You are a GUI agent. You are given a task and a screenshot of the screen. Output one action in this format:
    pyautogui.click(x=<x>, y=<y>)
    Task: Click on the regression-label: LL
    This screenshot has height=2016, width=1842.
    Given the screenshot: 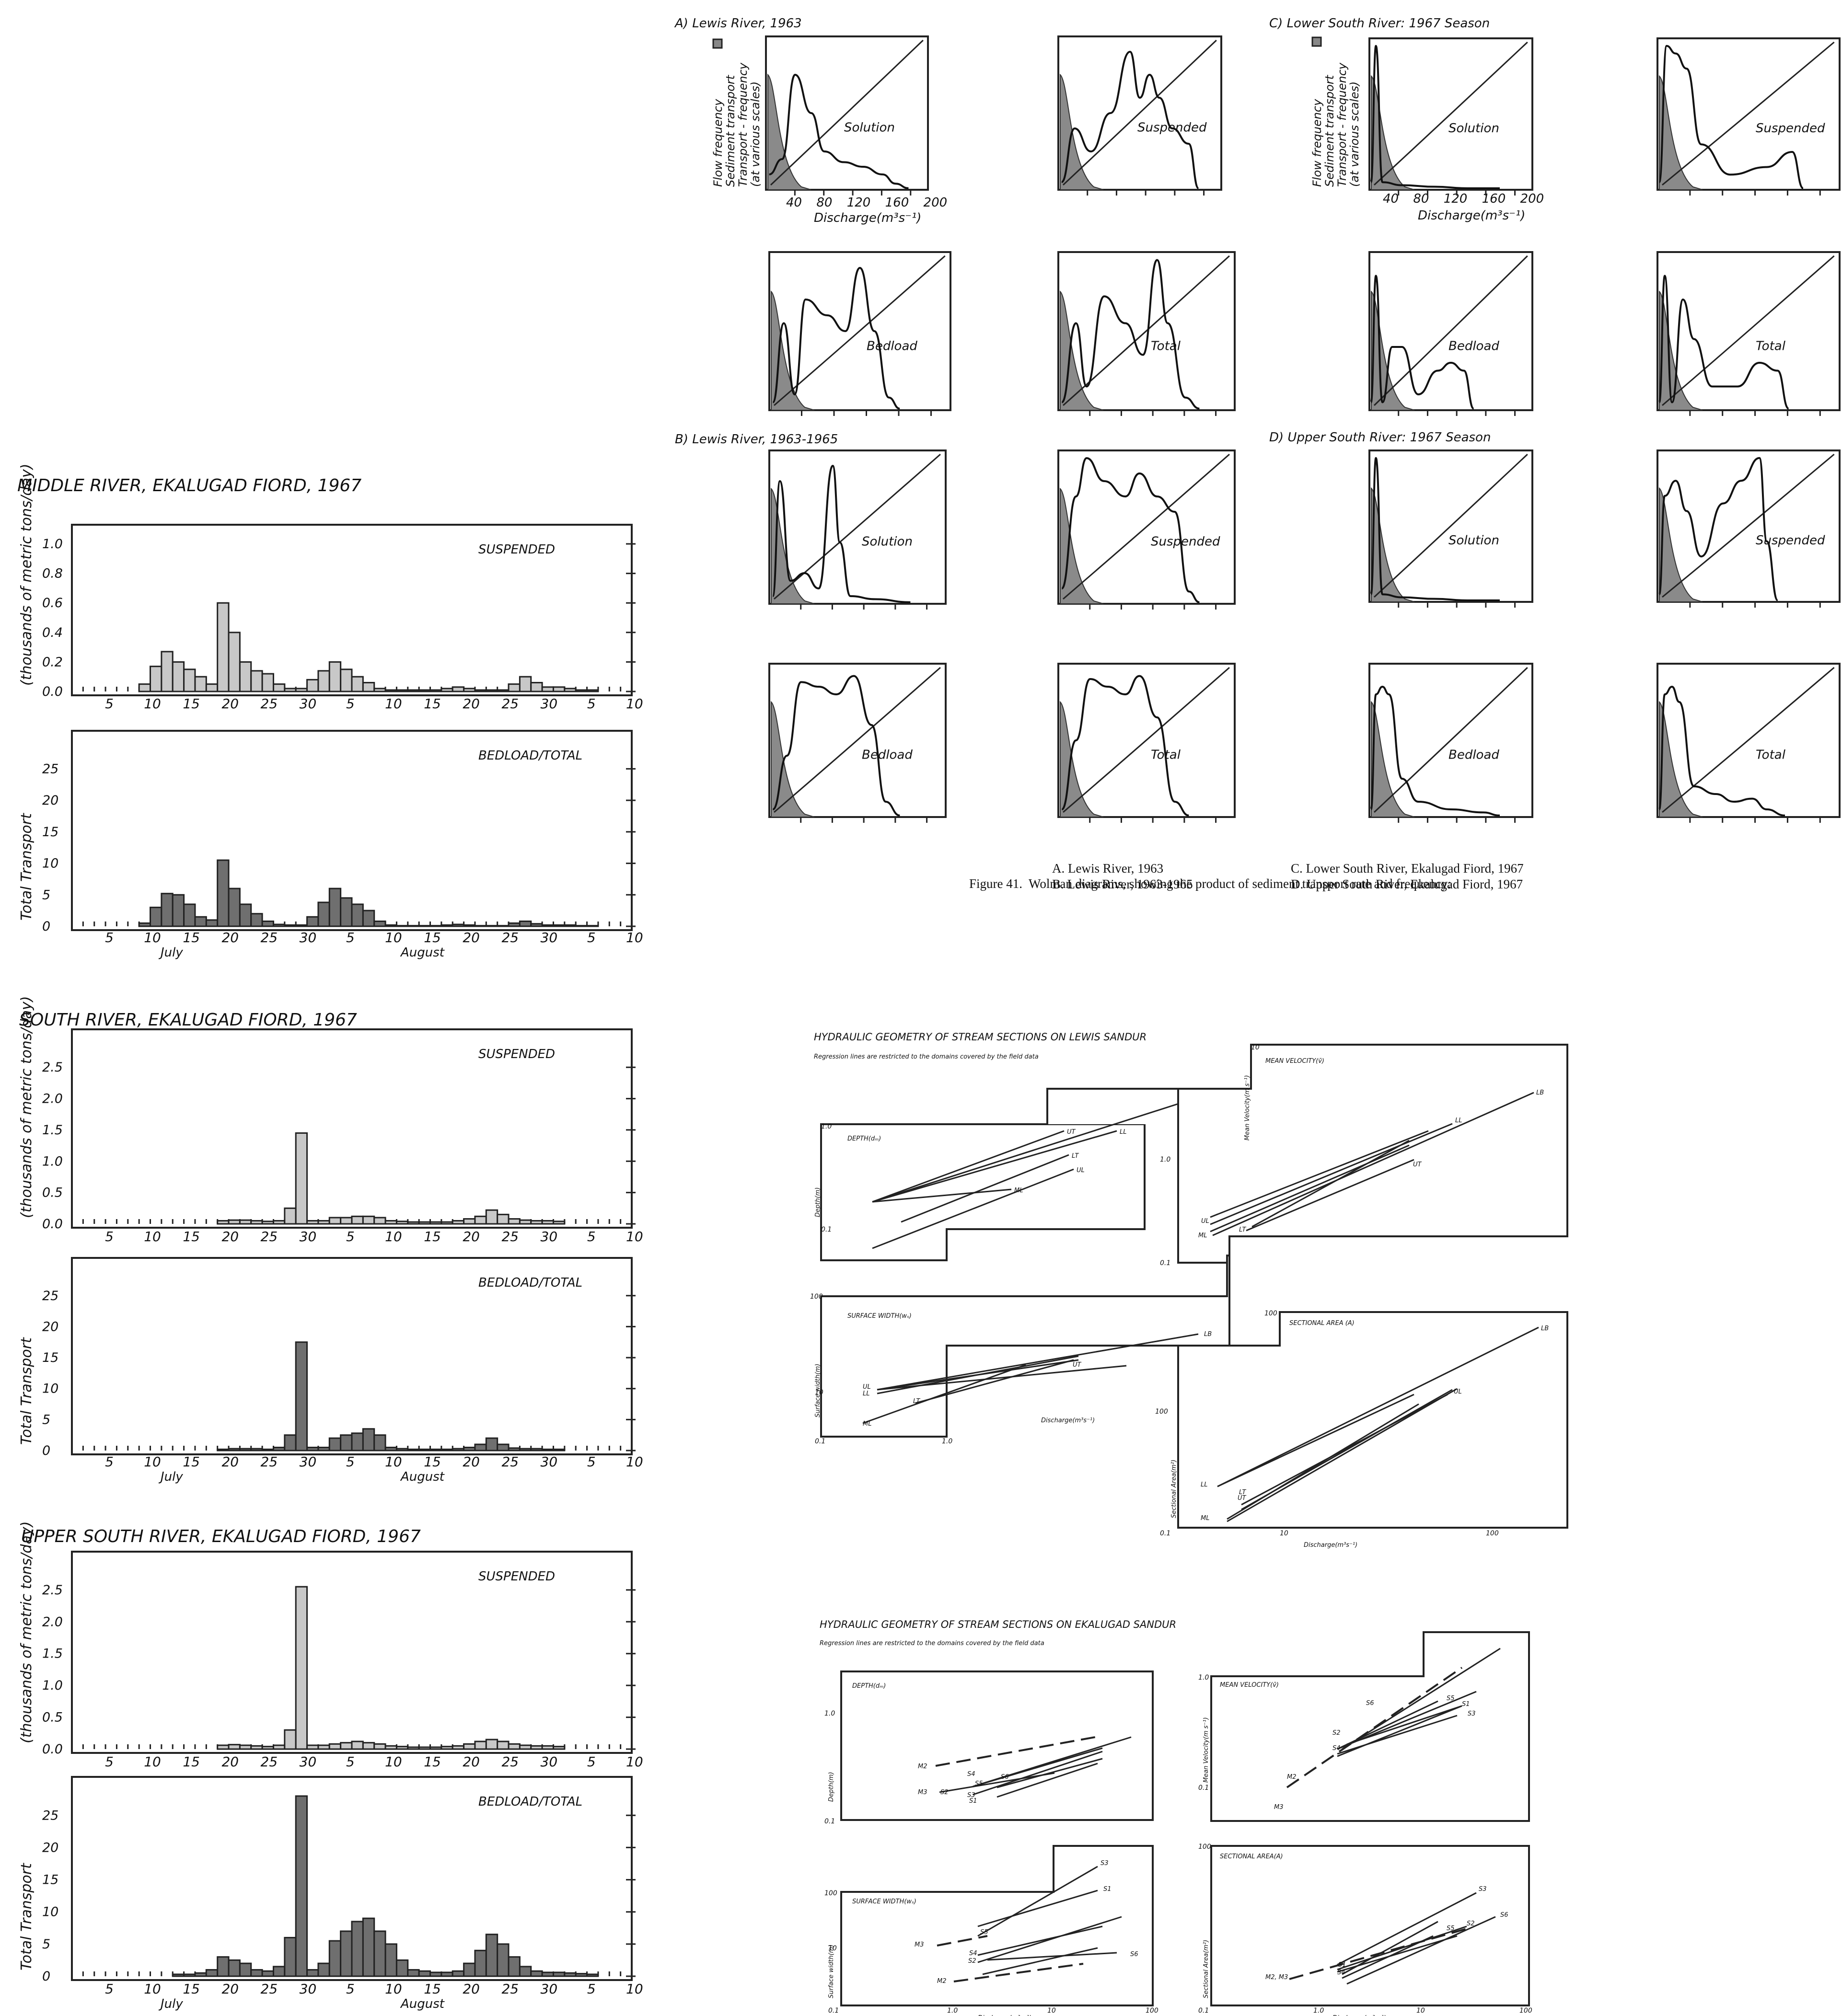 What is the action you would take?
    pyautogui.click(x=866, y=1393)
    